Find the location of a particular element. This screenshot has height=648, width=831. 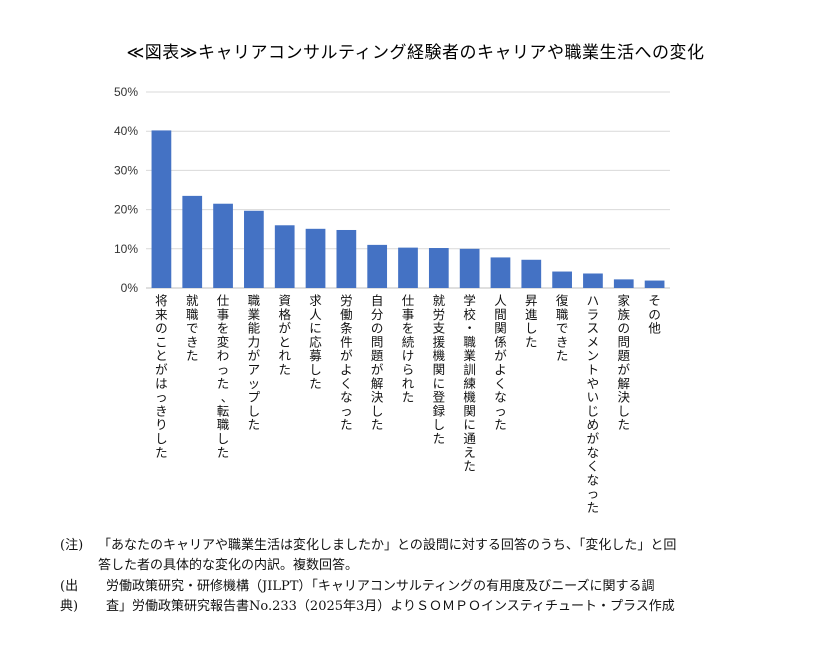

y-tick-label: 30% is located at coordinates (126, 170).